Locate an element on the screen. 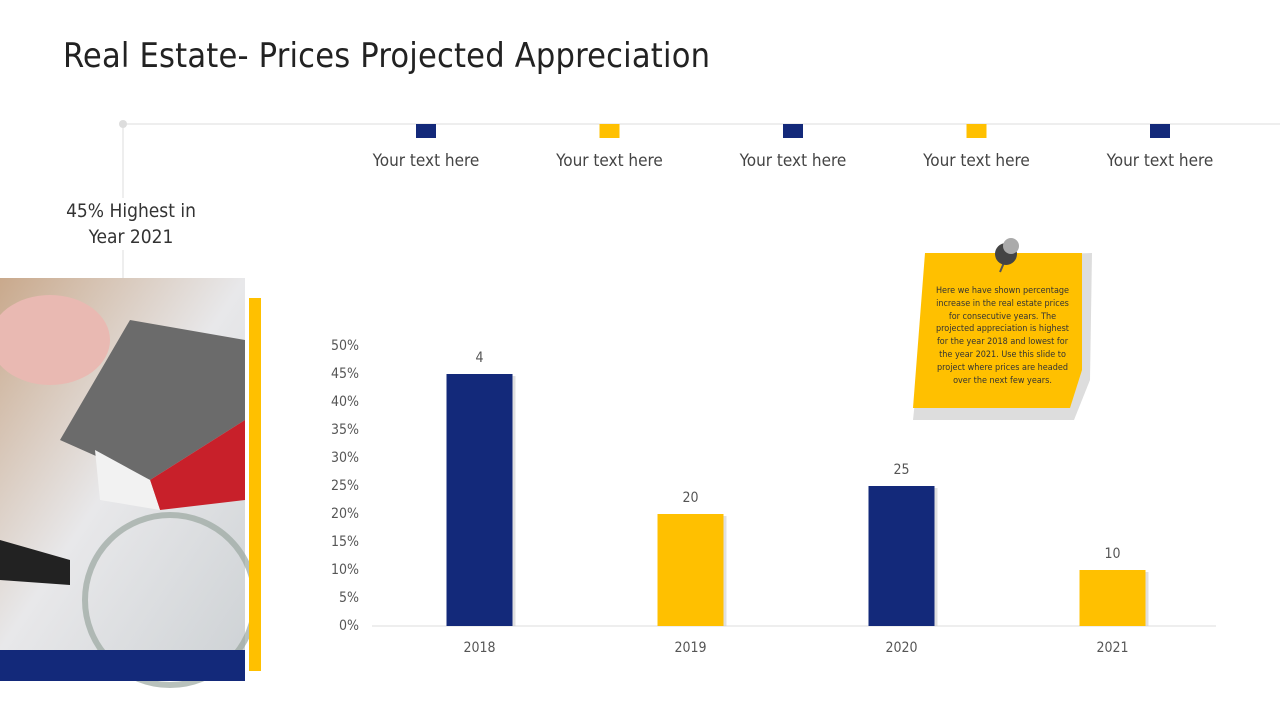 The image size is (1280, 720). y-tick-label: 5% is located at coordinates (349, 598).